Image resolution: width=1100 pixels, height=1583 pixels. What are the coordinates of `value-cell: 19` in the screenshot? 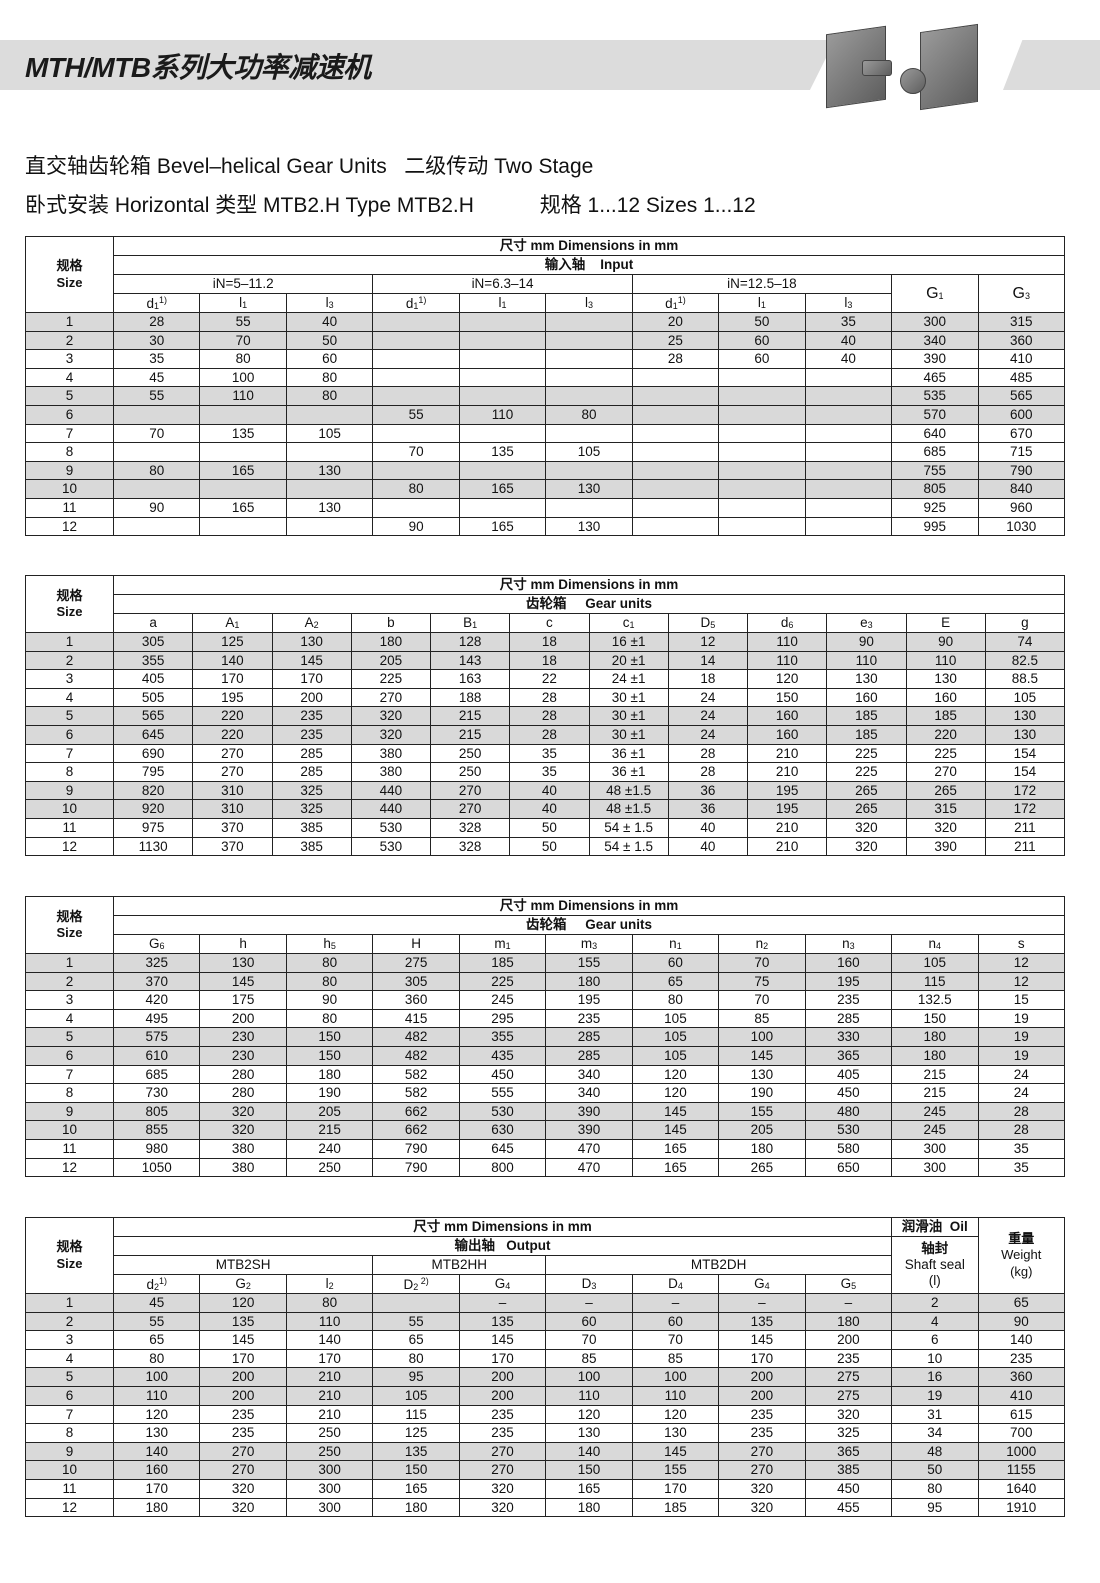 It's located at (1021, 1055).